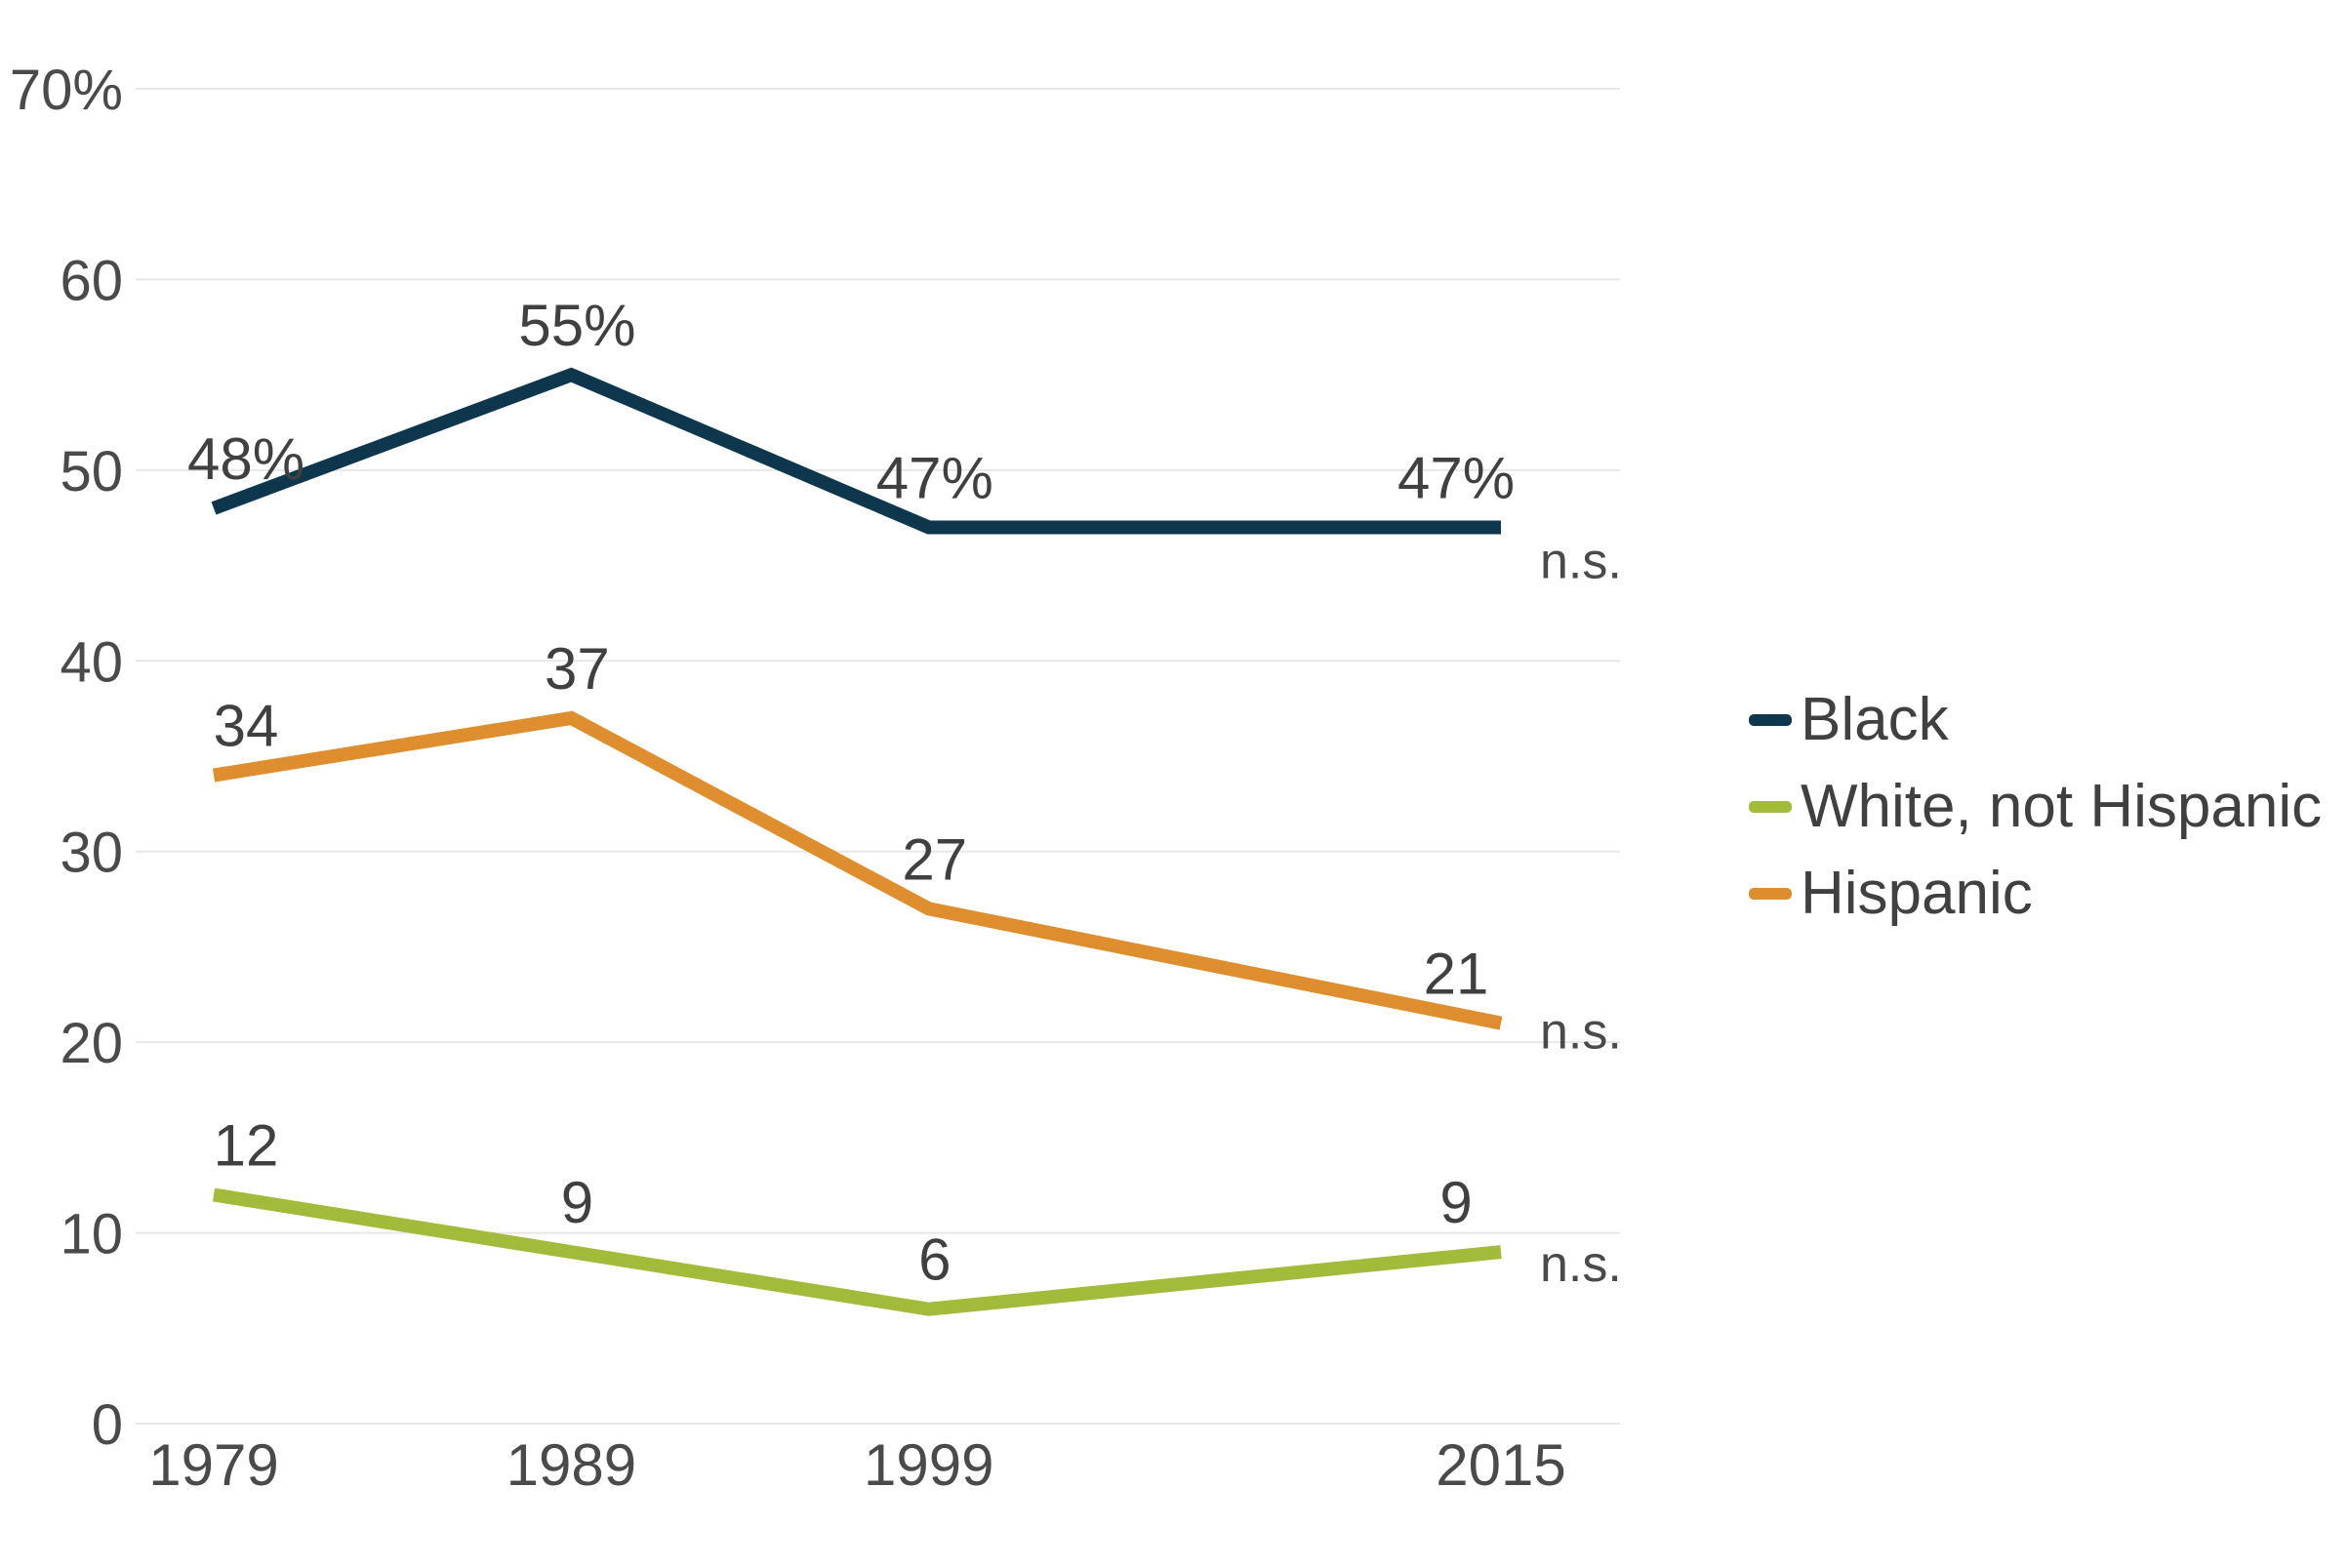 This screenshot has height=1568, width=2349. What do you see at coordinates (92, 1234) in the screenshot?
I see `y-tick-label: 10` at bounding box center [92, 1234].